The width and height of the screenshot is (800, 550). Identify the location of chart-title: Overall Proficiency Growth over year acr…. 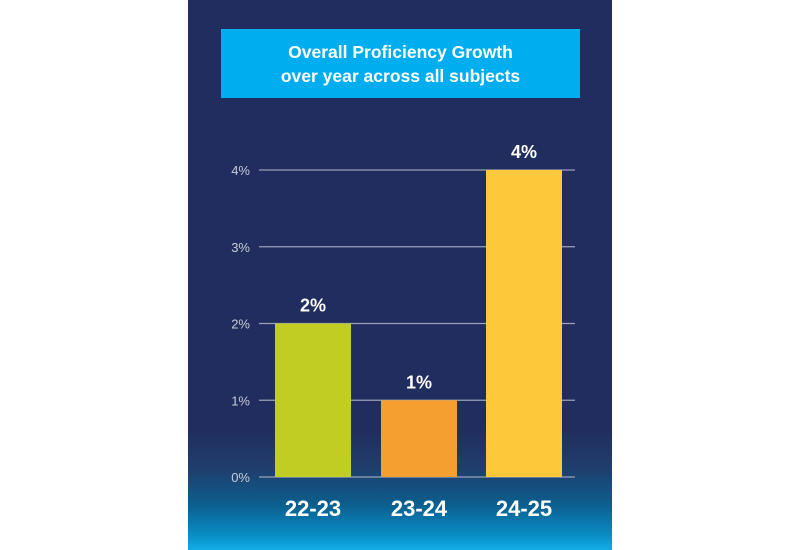
(400, 63).